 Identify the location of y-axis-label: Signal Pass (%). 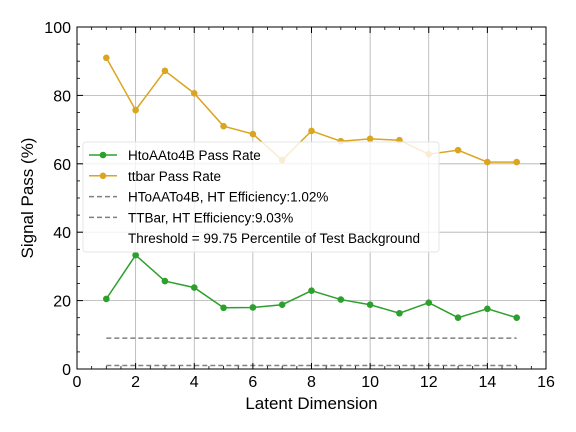
(27, 198).